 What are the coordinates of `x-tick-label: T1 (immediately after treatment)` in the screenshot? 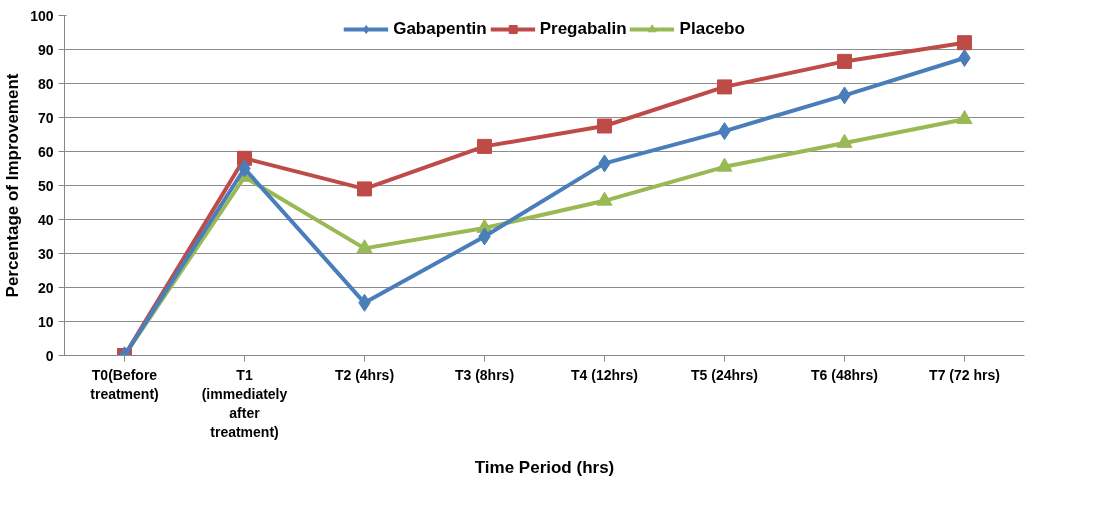 It's located at (244, 403).